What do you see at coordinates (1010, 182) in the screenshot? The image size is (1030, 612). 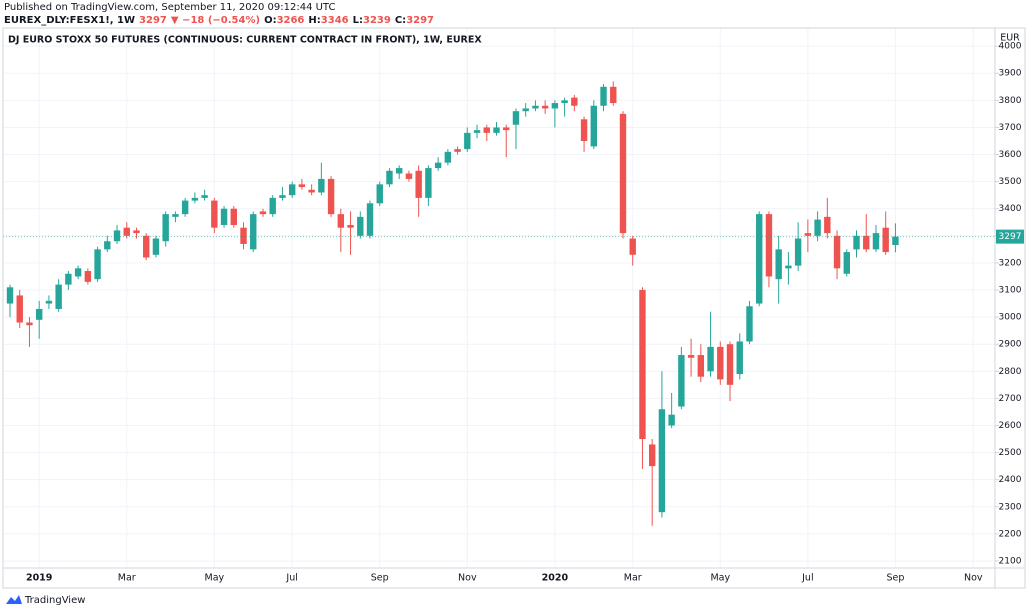 I see `y-tick-label: 3500` at bounding box center [1010, 182].